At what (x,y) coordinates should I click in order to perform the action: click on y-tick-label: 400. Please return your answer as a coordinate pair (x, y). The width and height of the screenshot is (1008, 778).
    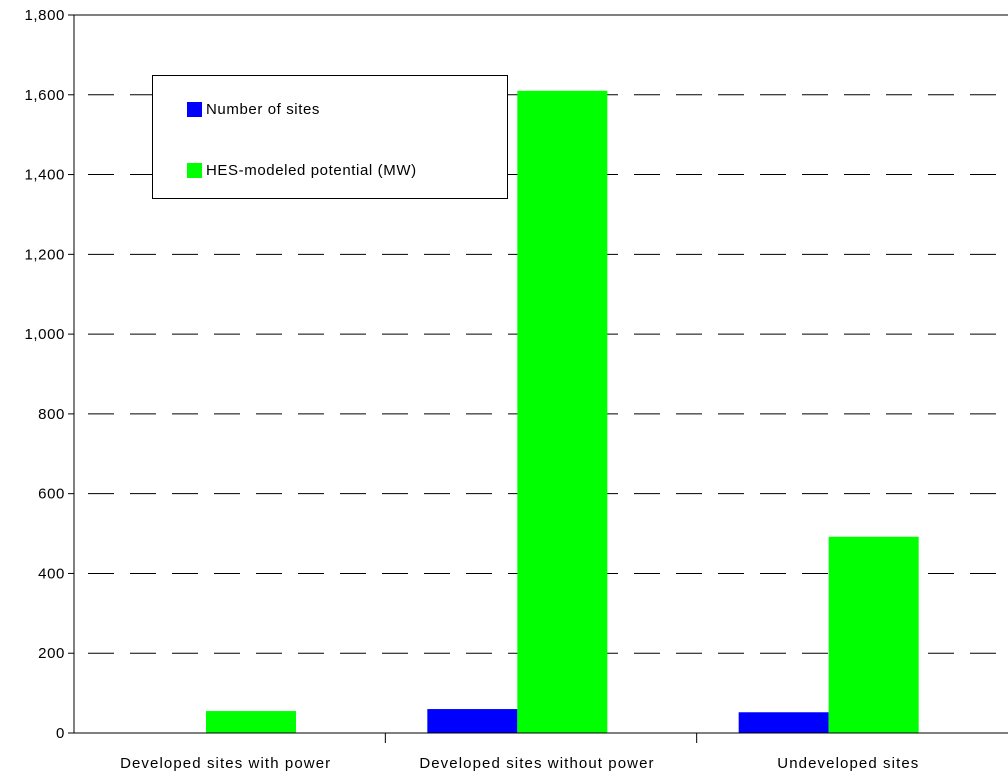
    Looking at the image, I should click on (51, 573).